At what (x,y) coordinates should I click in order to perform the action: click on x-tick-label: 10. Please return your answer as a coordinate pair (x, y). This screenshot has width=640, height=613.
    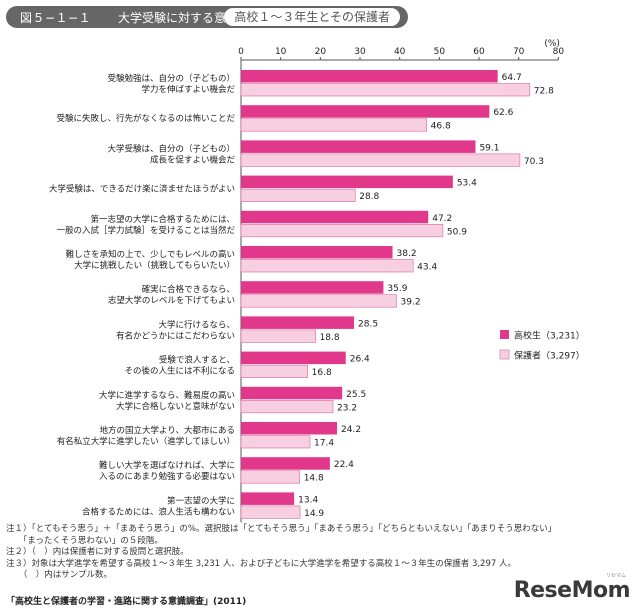
    Looking at the image, I should click on (281, 52).